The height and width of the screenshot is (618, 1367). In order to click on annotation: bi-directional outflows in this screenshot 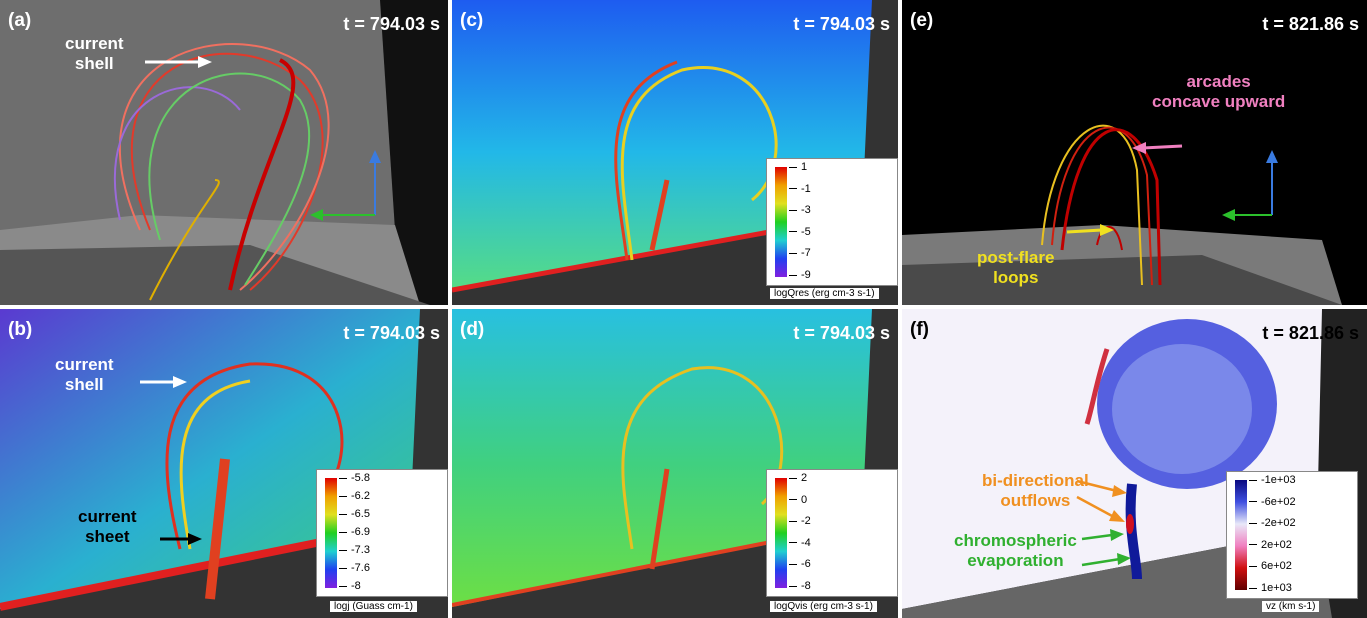, I will do `click(1035, 491)`.